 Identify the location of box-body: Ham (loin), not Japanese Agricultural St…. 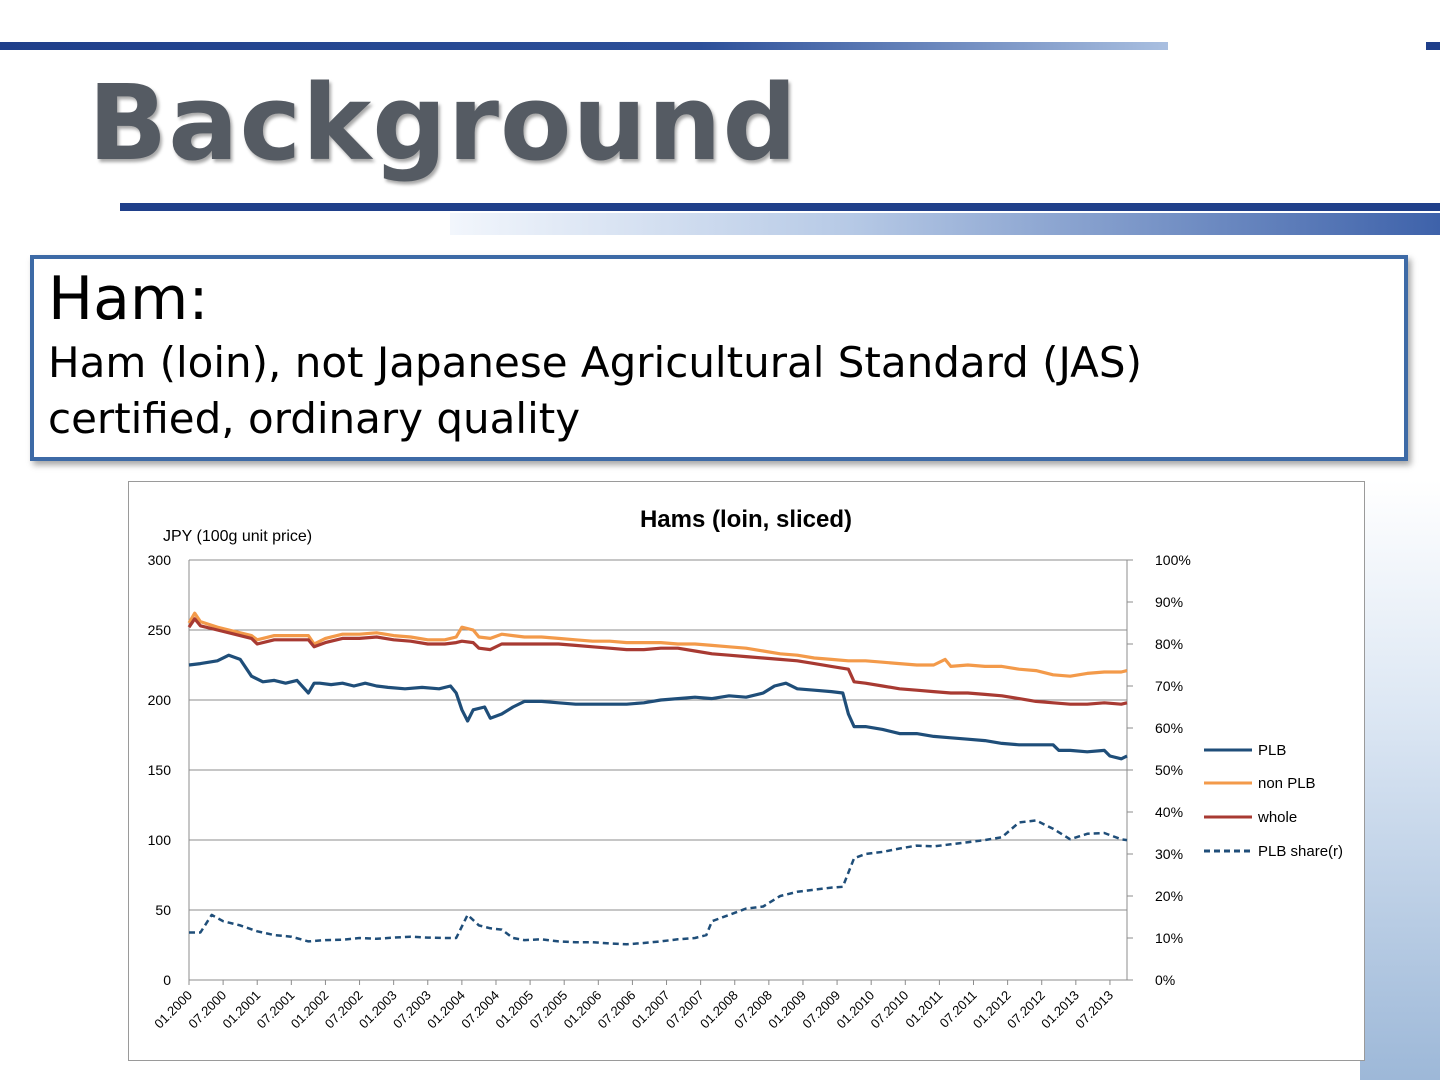
(719, 391).